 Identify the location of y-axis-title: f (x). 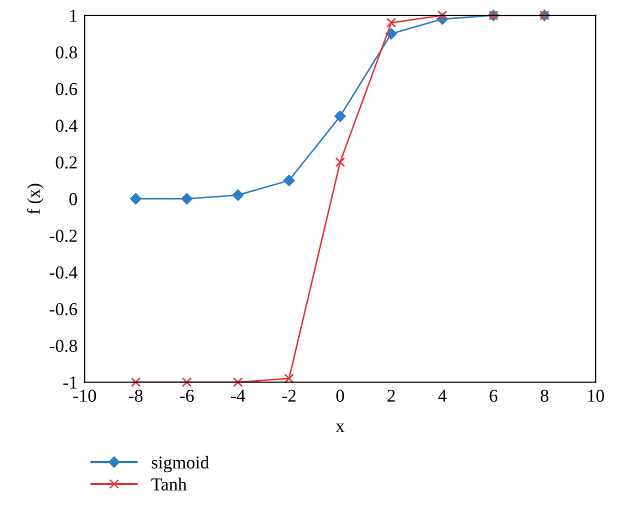
(35, 199).